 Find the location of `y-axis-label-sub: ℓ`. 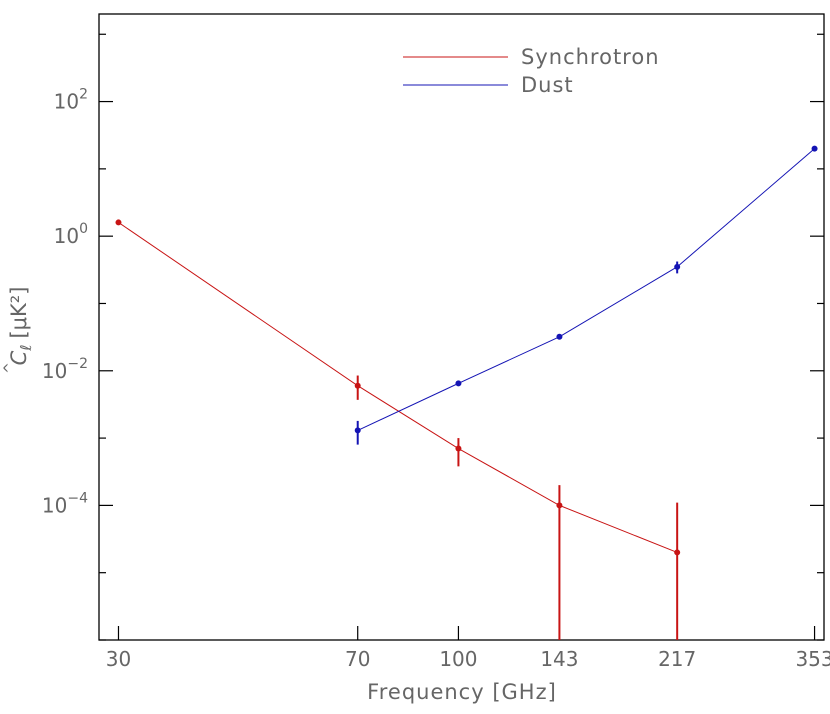

y-axis-label-sub: ℓ is located at coordinates (26, 348).